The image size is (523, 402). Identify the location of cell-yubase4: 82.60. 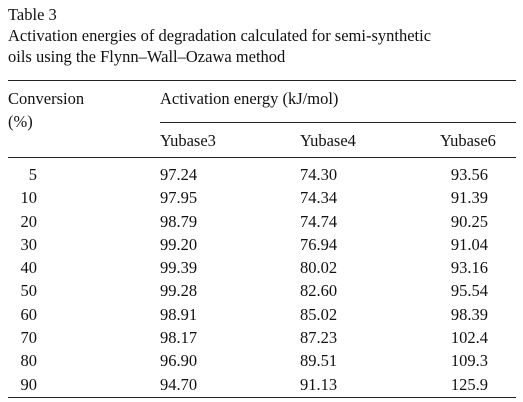
(319, 291).